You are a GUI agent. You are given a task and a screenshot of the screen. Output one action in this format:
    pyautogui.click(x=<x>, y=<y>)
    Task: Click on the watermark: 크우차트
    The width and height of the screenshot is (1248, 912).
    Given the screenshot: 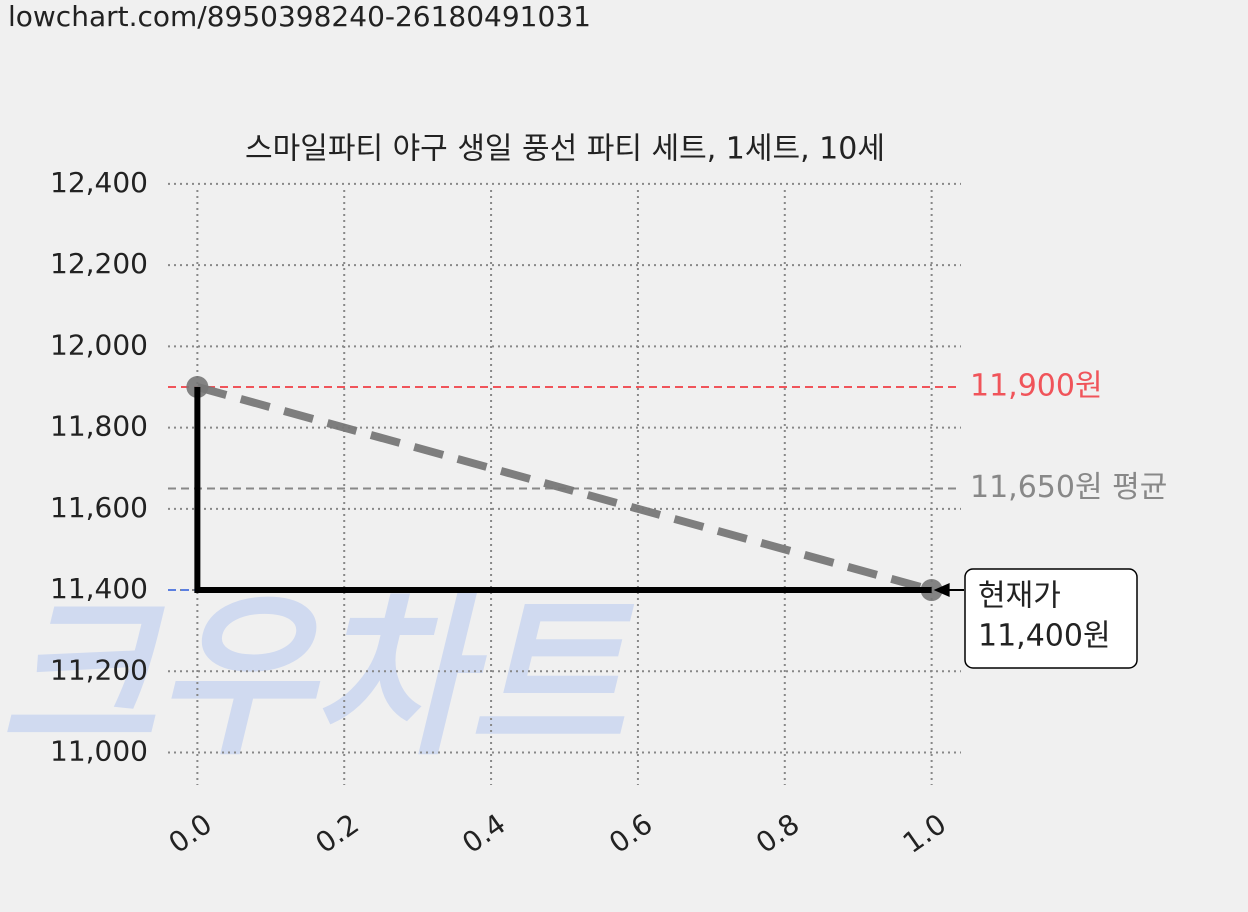 What is the action you would take?
    pyautogui.click(x=317, y=678)
    